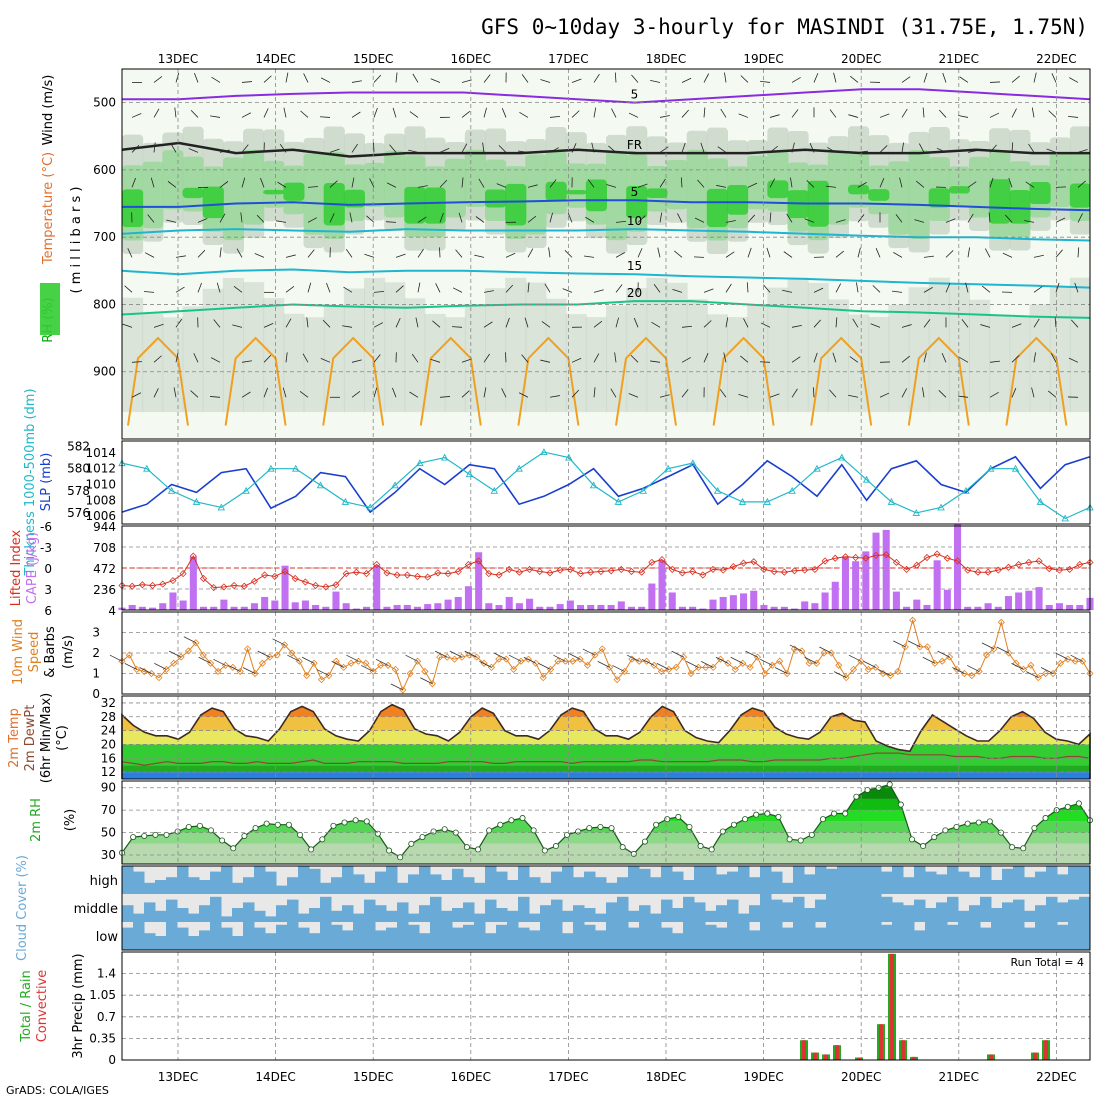  I want to click on precip-legend-convective: Convective, so click(42, 1006).